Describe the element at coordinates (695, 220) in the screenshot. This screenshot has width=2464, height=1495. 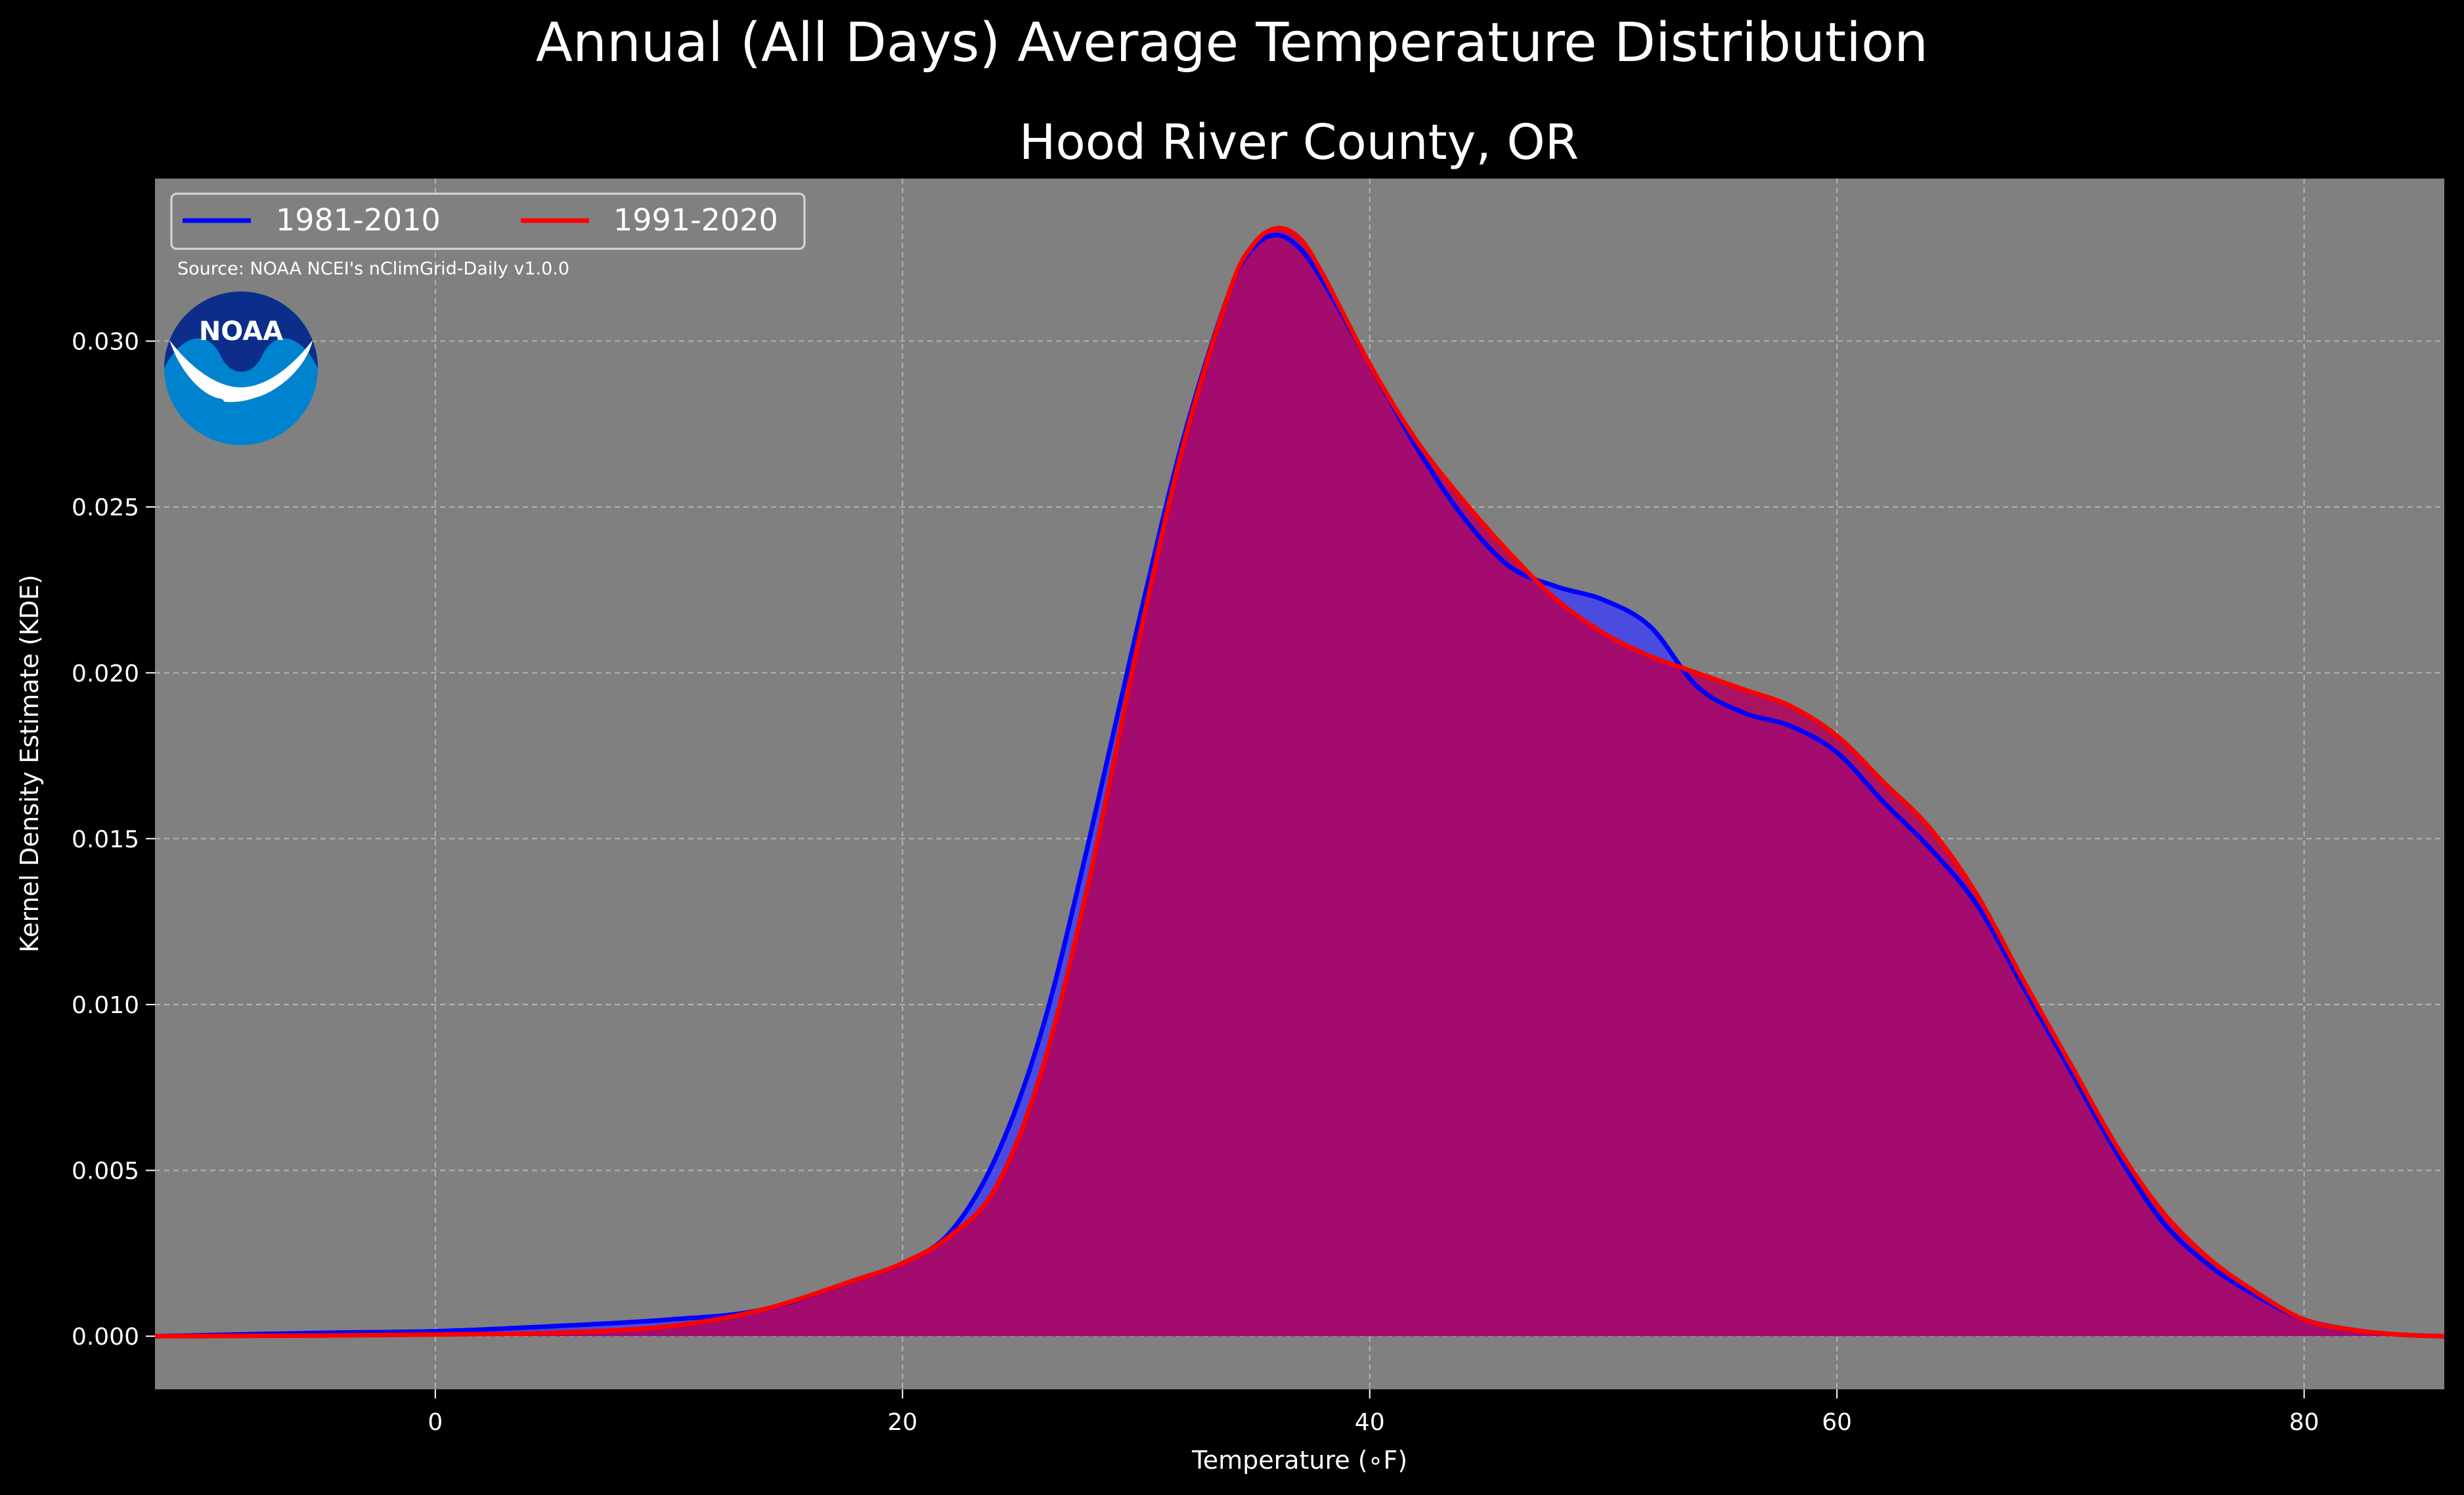
I see `legend-label-1991-2020: 1991-2020` at that location.